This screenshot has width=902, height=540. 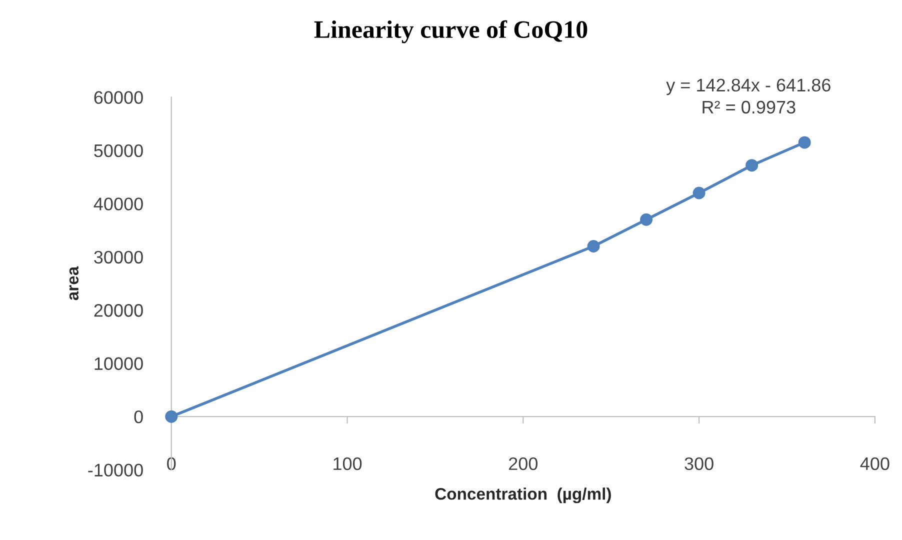 I want to click on x-tick-label: 100, so click(x=348, y=463).